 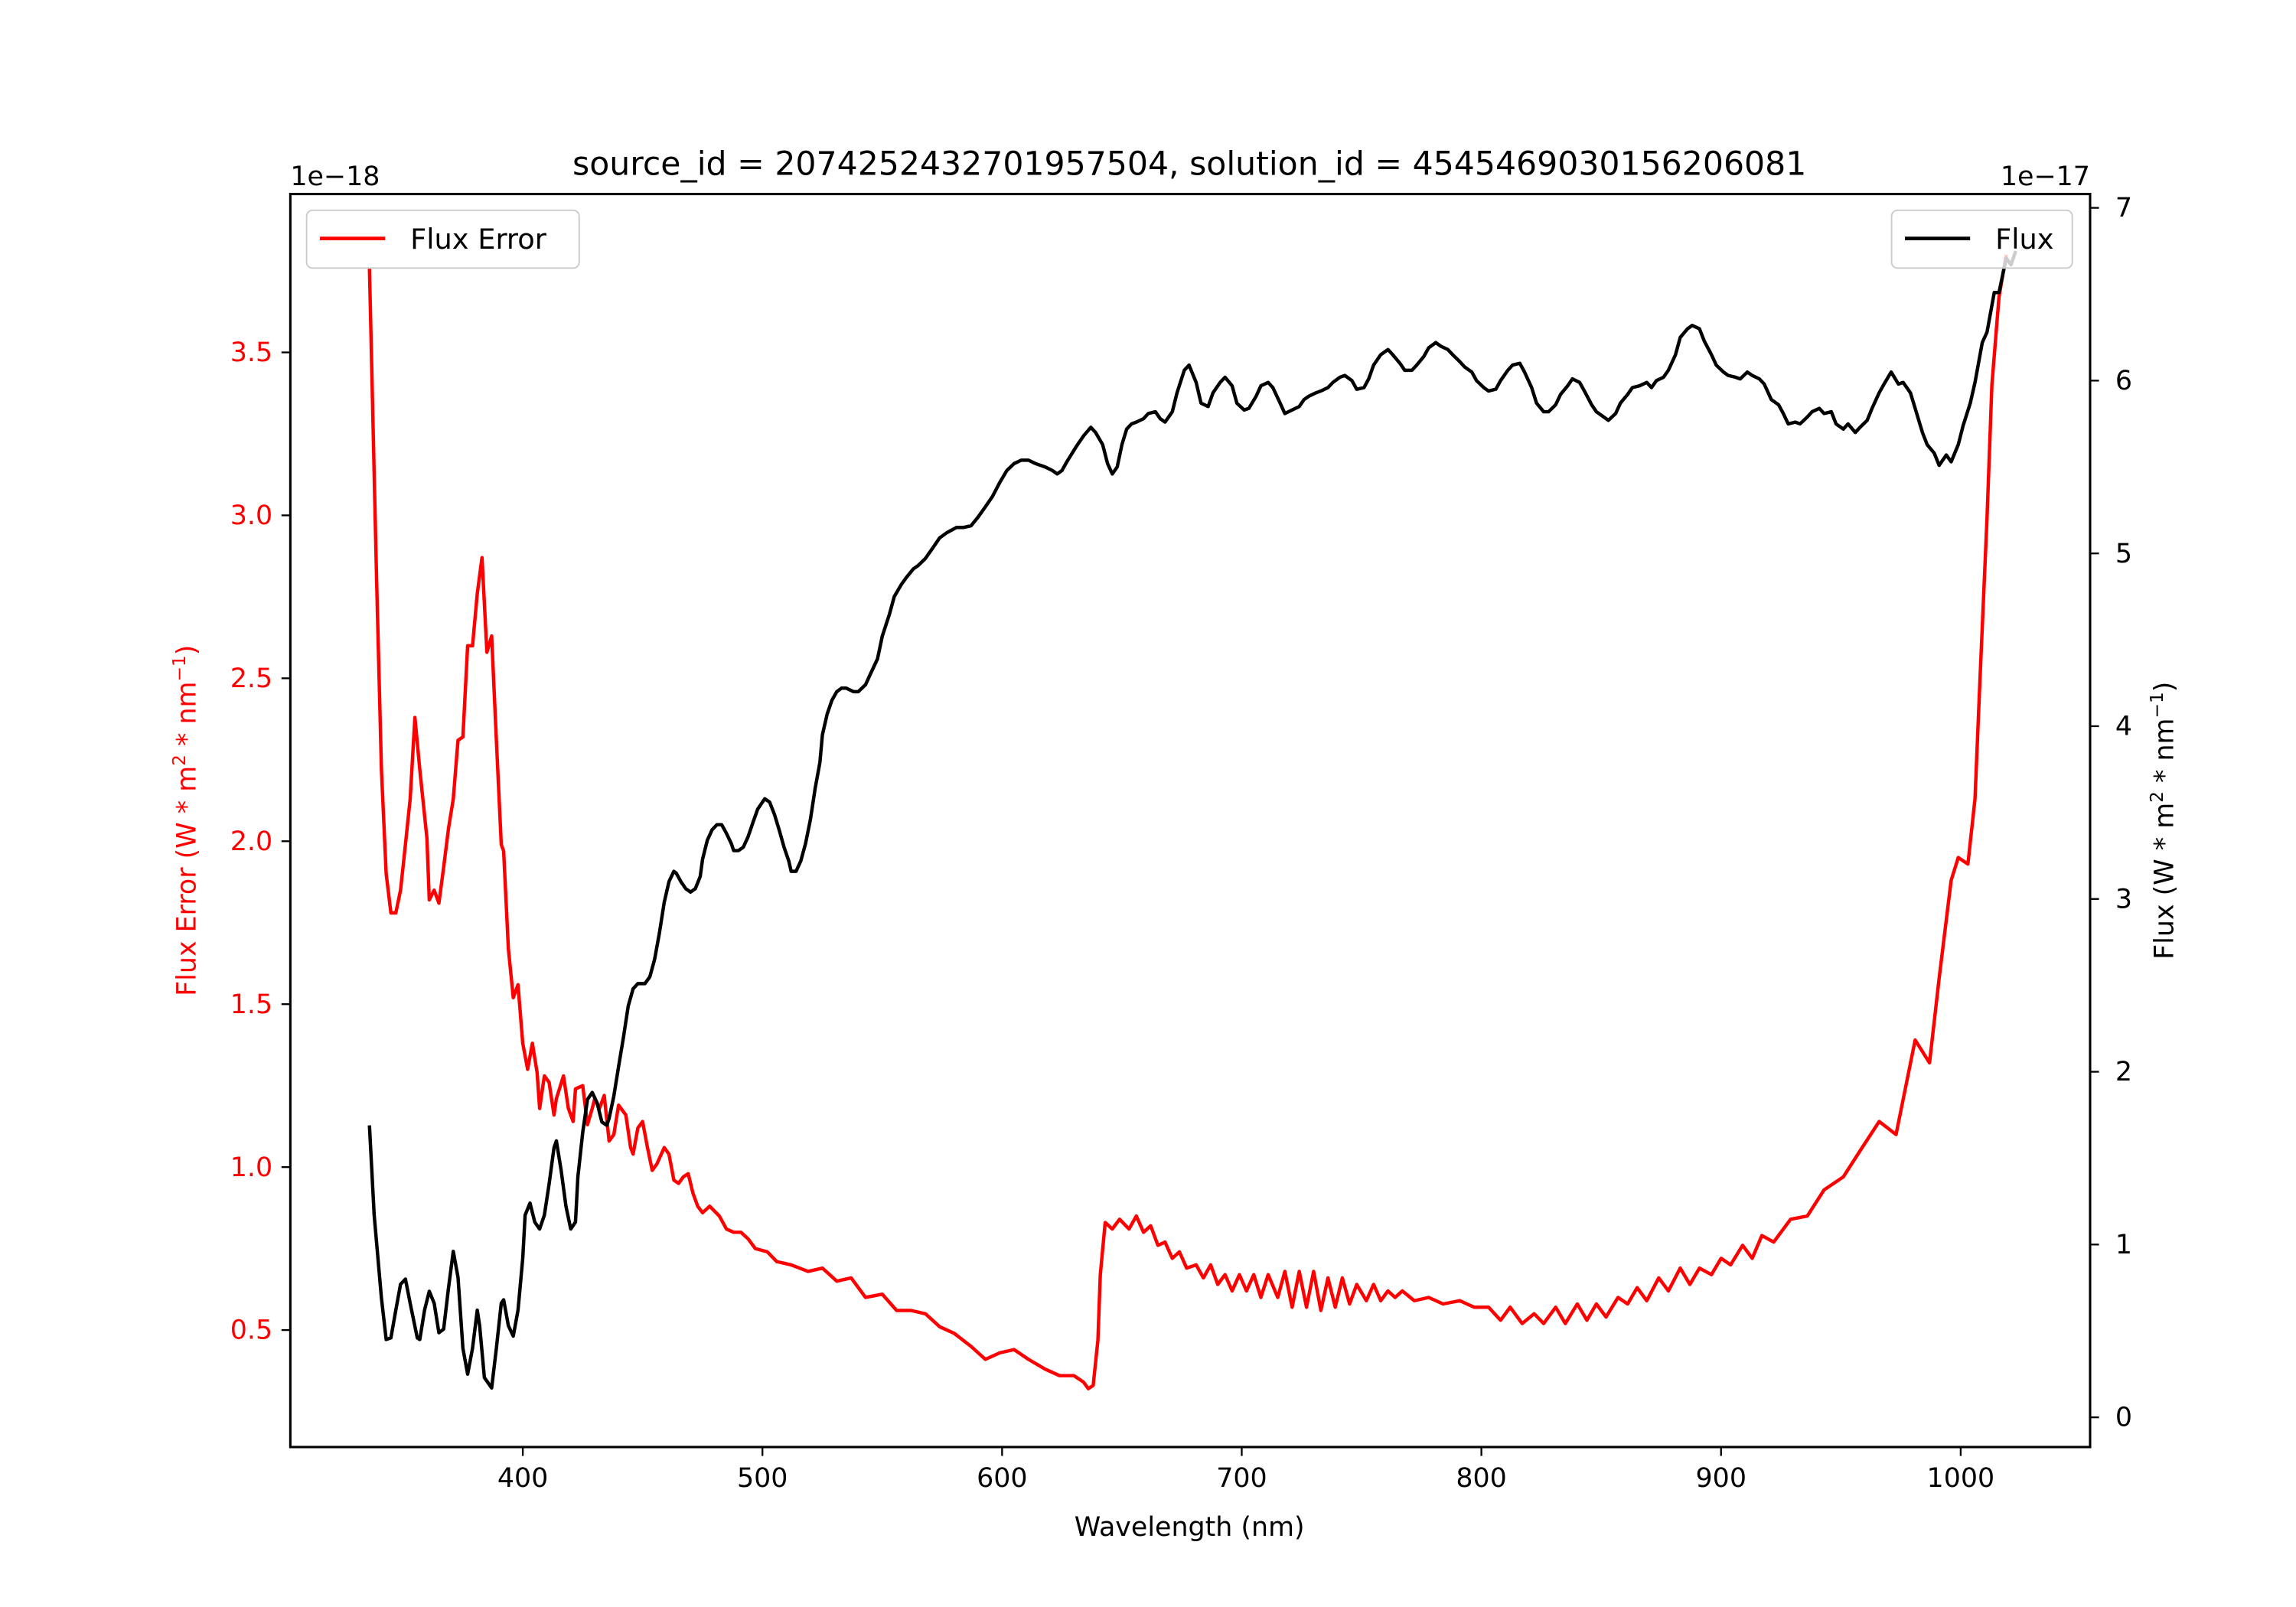 I want to click on right-y-tick-label: 0, so click(x=2123, y=1418).